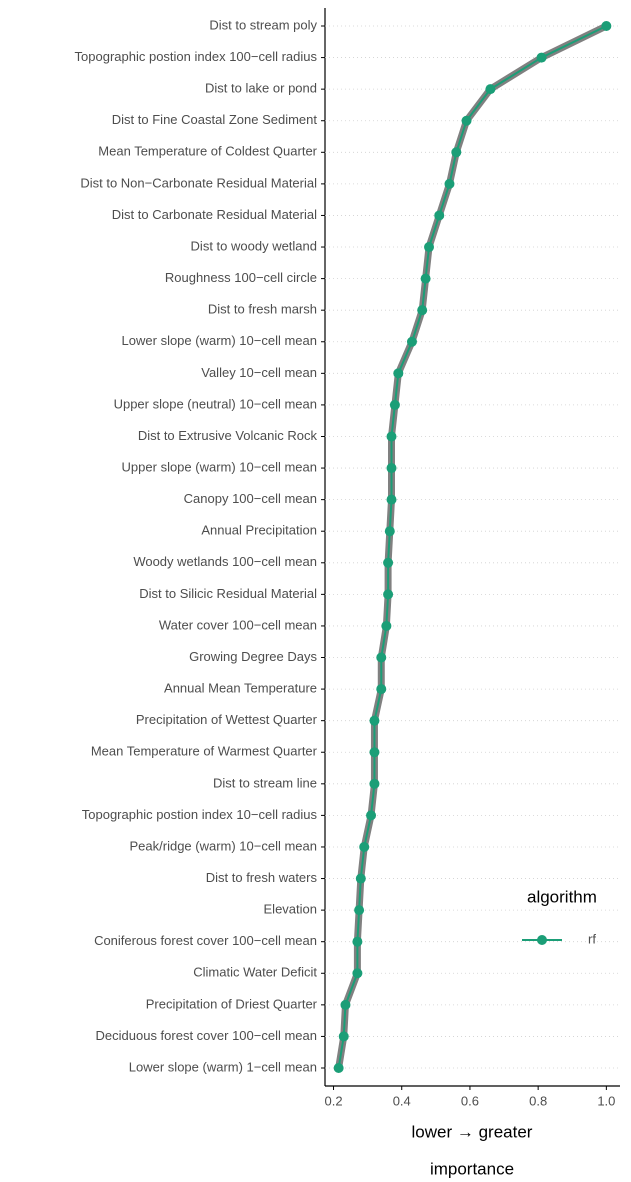 Image resolution: width=631 pixels, height=1182 pixels. What do you see at coordinates (472, 1131) in the screenshot?
I see `x-axis-label: lower → greater` at bounding box center [472, 1131].